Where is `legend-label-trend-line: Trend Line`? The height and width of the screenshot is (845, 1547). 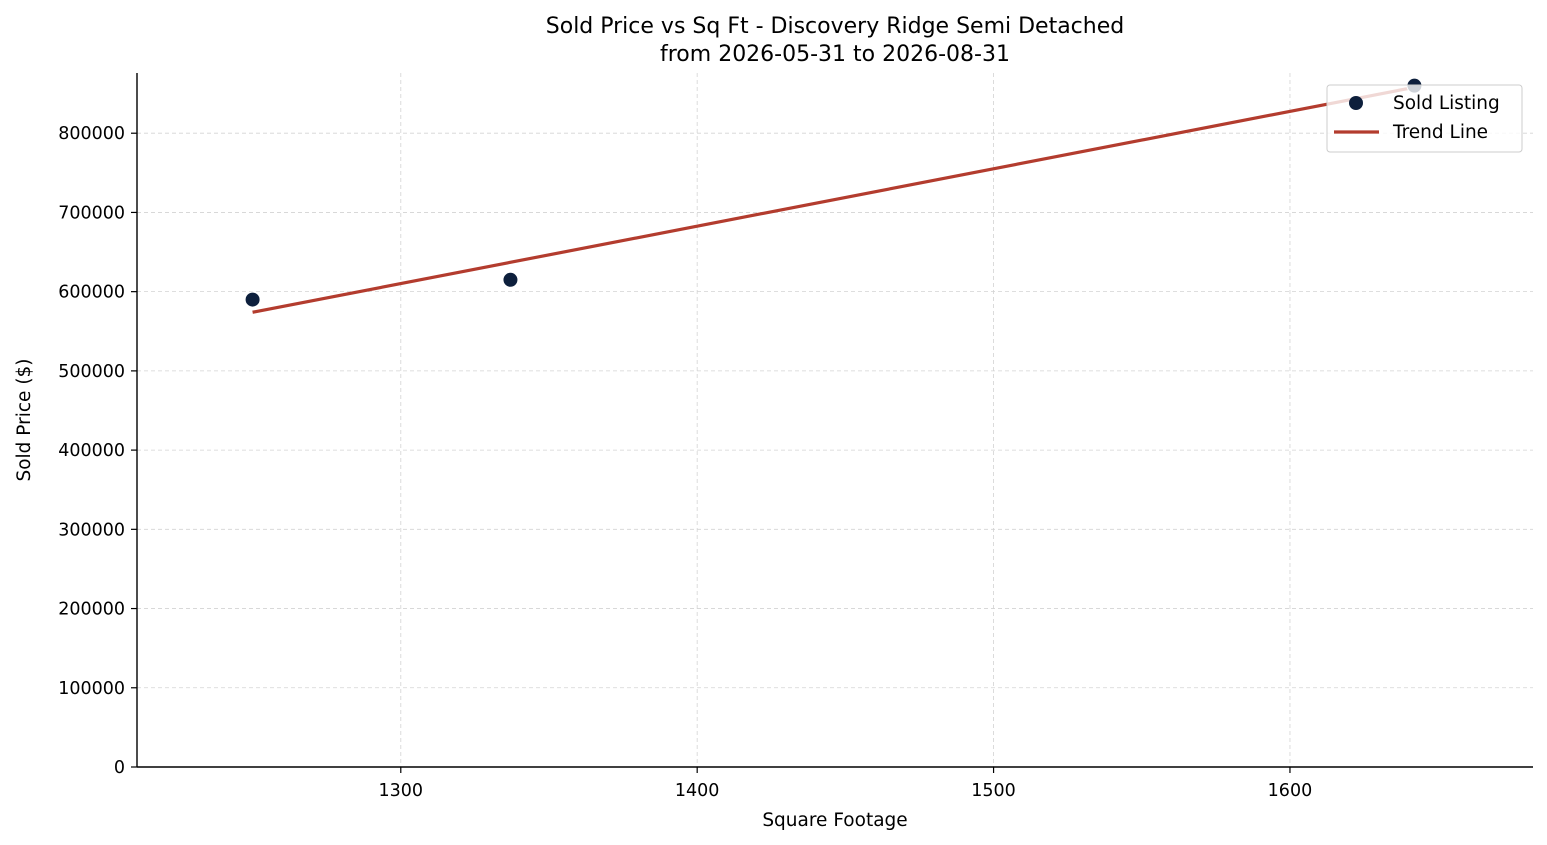
legend-label-trend-line: Trend Line is located at coordinates (1440, 132).